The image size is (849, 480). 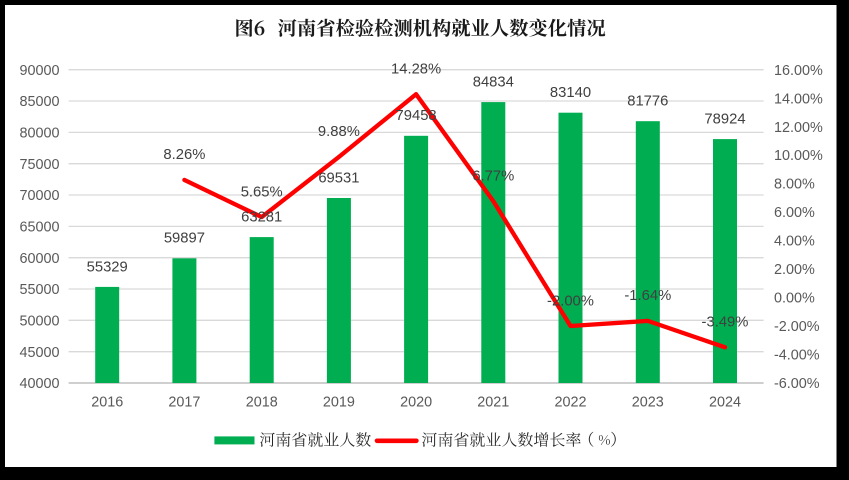 What do you see at coordinates (798, 99) in the screenshot?
I see `svg-text: 14.00%` at bounding box center [798, 99].